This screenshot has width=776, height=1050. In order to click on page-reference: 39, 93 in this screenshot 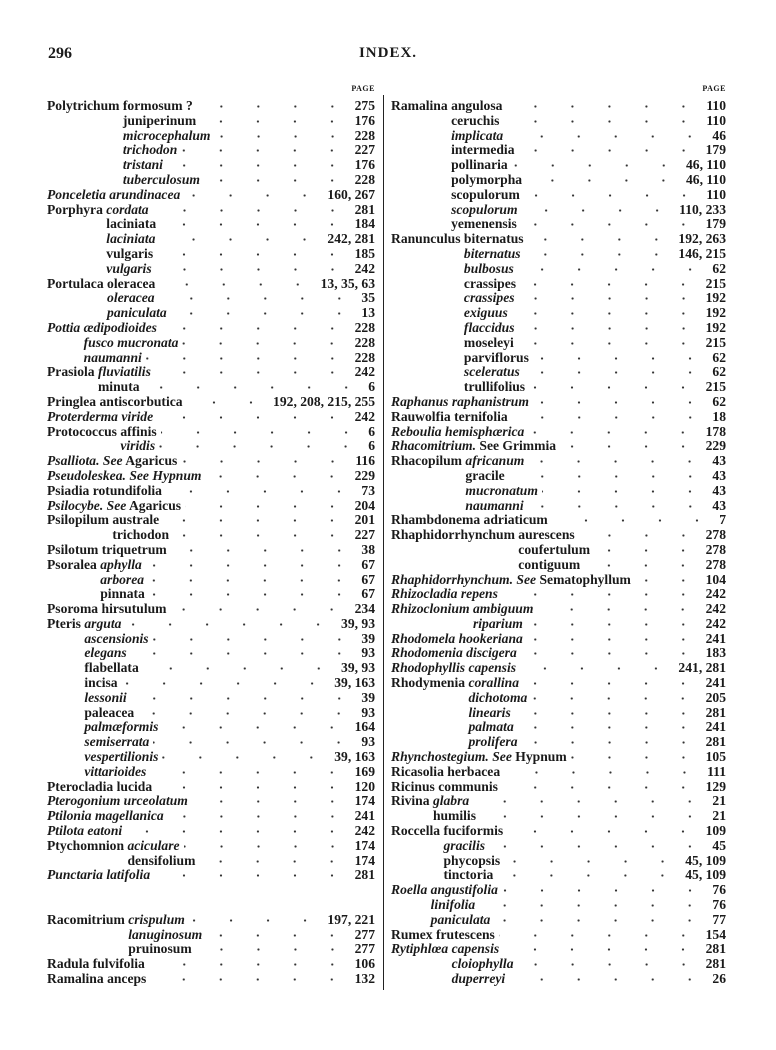, I will do `click(358, 668)`.